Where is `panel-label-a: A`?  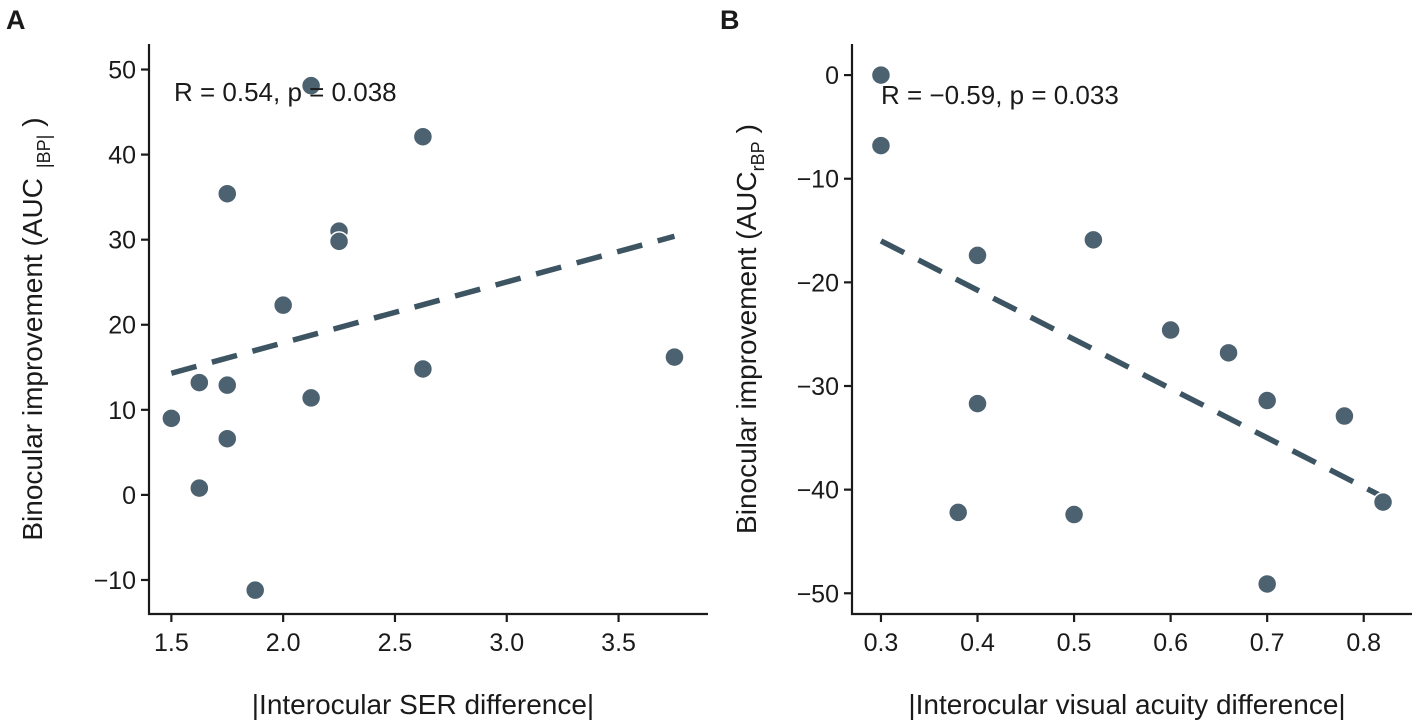 panel-label-a: A is located at coordinates (16, 20).